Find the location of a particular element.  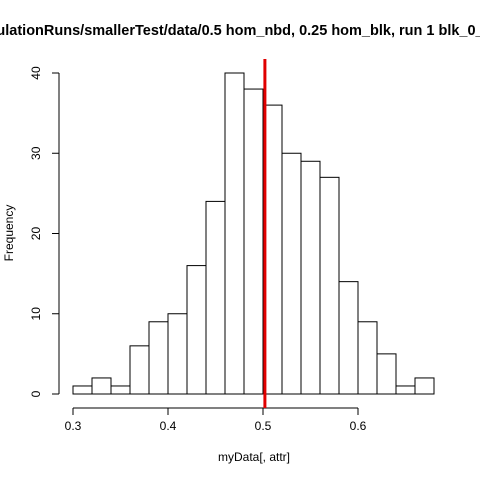

x-axis-label: myData[, attr] is located at coordinates (254, 457).